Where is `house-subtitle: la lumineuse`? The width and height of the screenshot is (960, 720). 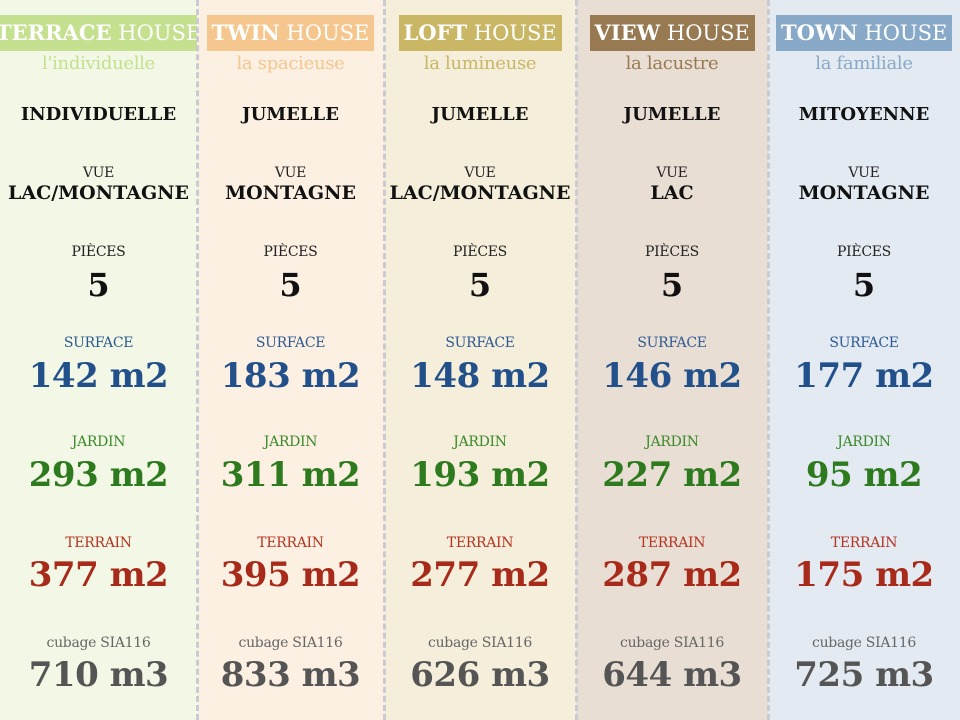
house-subtitle: la lumineuse is located at coordinates (480, 63).